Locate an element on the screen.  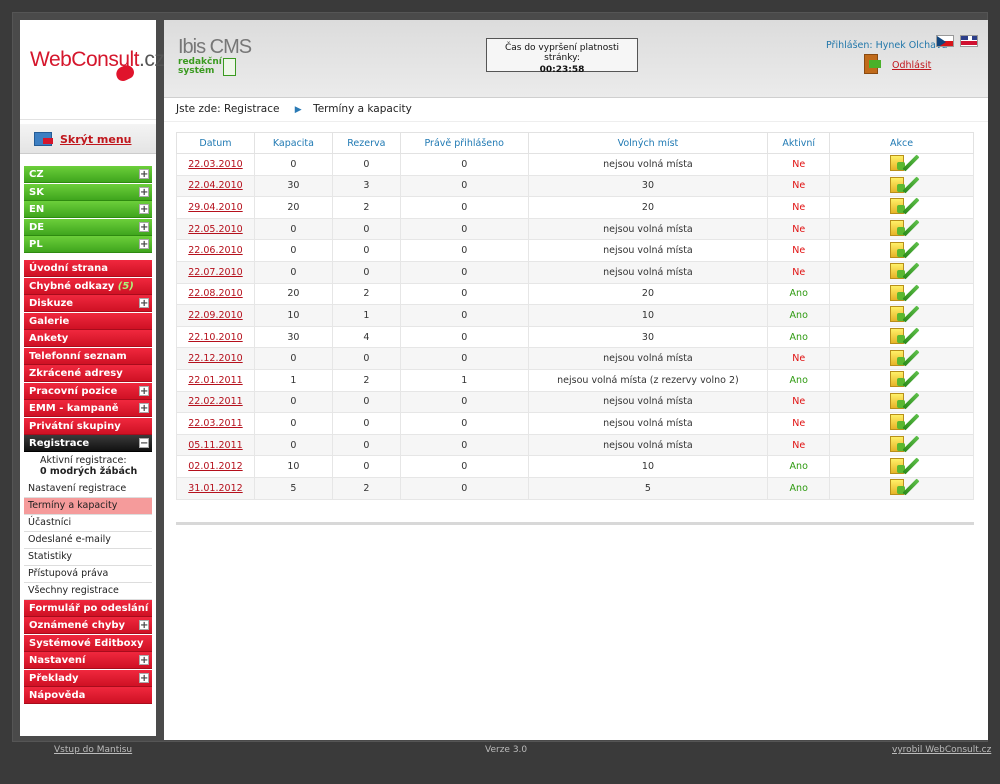
sidebar-item-uvodni-strana: Úvodní strana is located at coordinates (88, 268).